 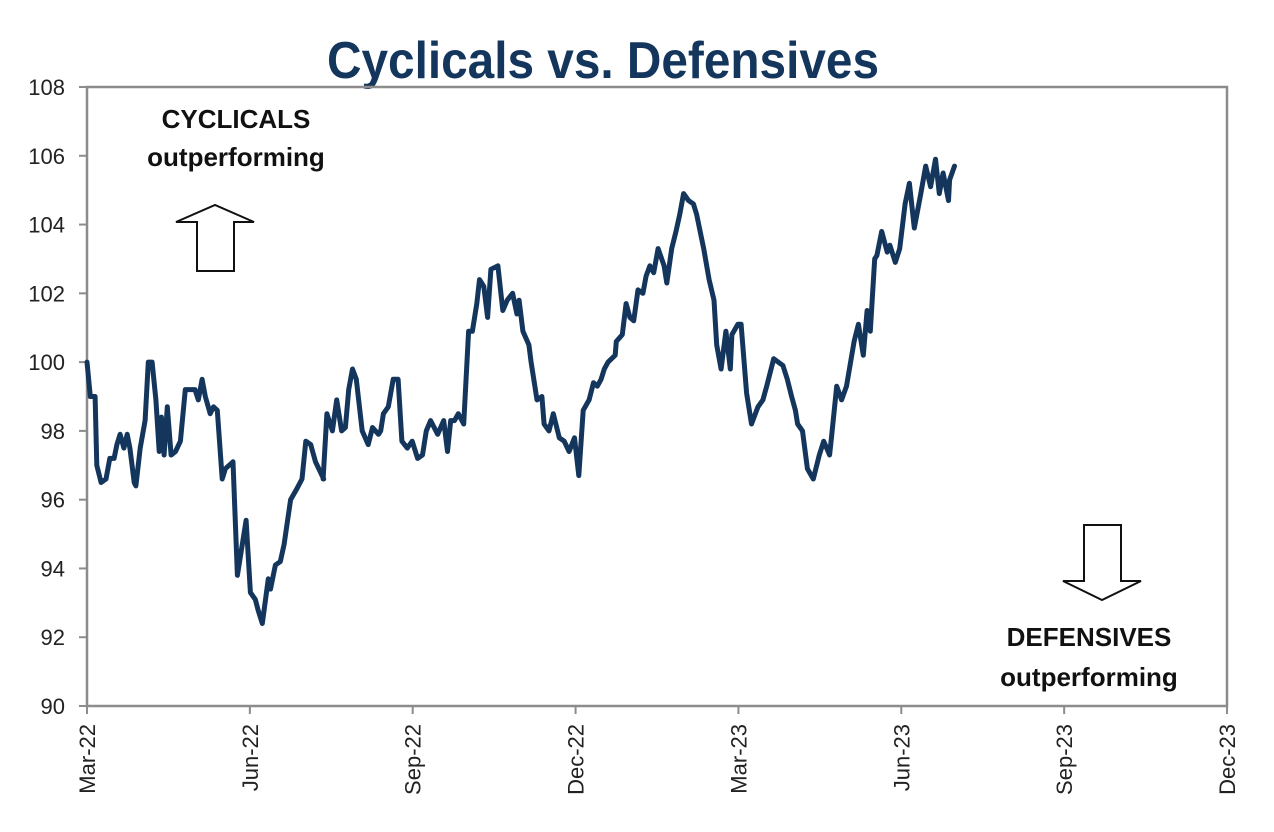 What do you see at coordinates (576, 759) in the screenshot?
I see `x-tick-label: Dec-22` at bounding box center [576, 759].